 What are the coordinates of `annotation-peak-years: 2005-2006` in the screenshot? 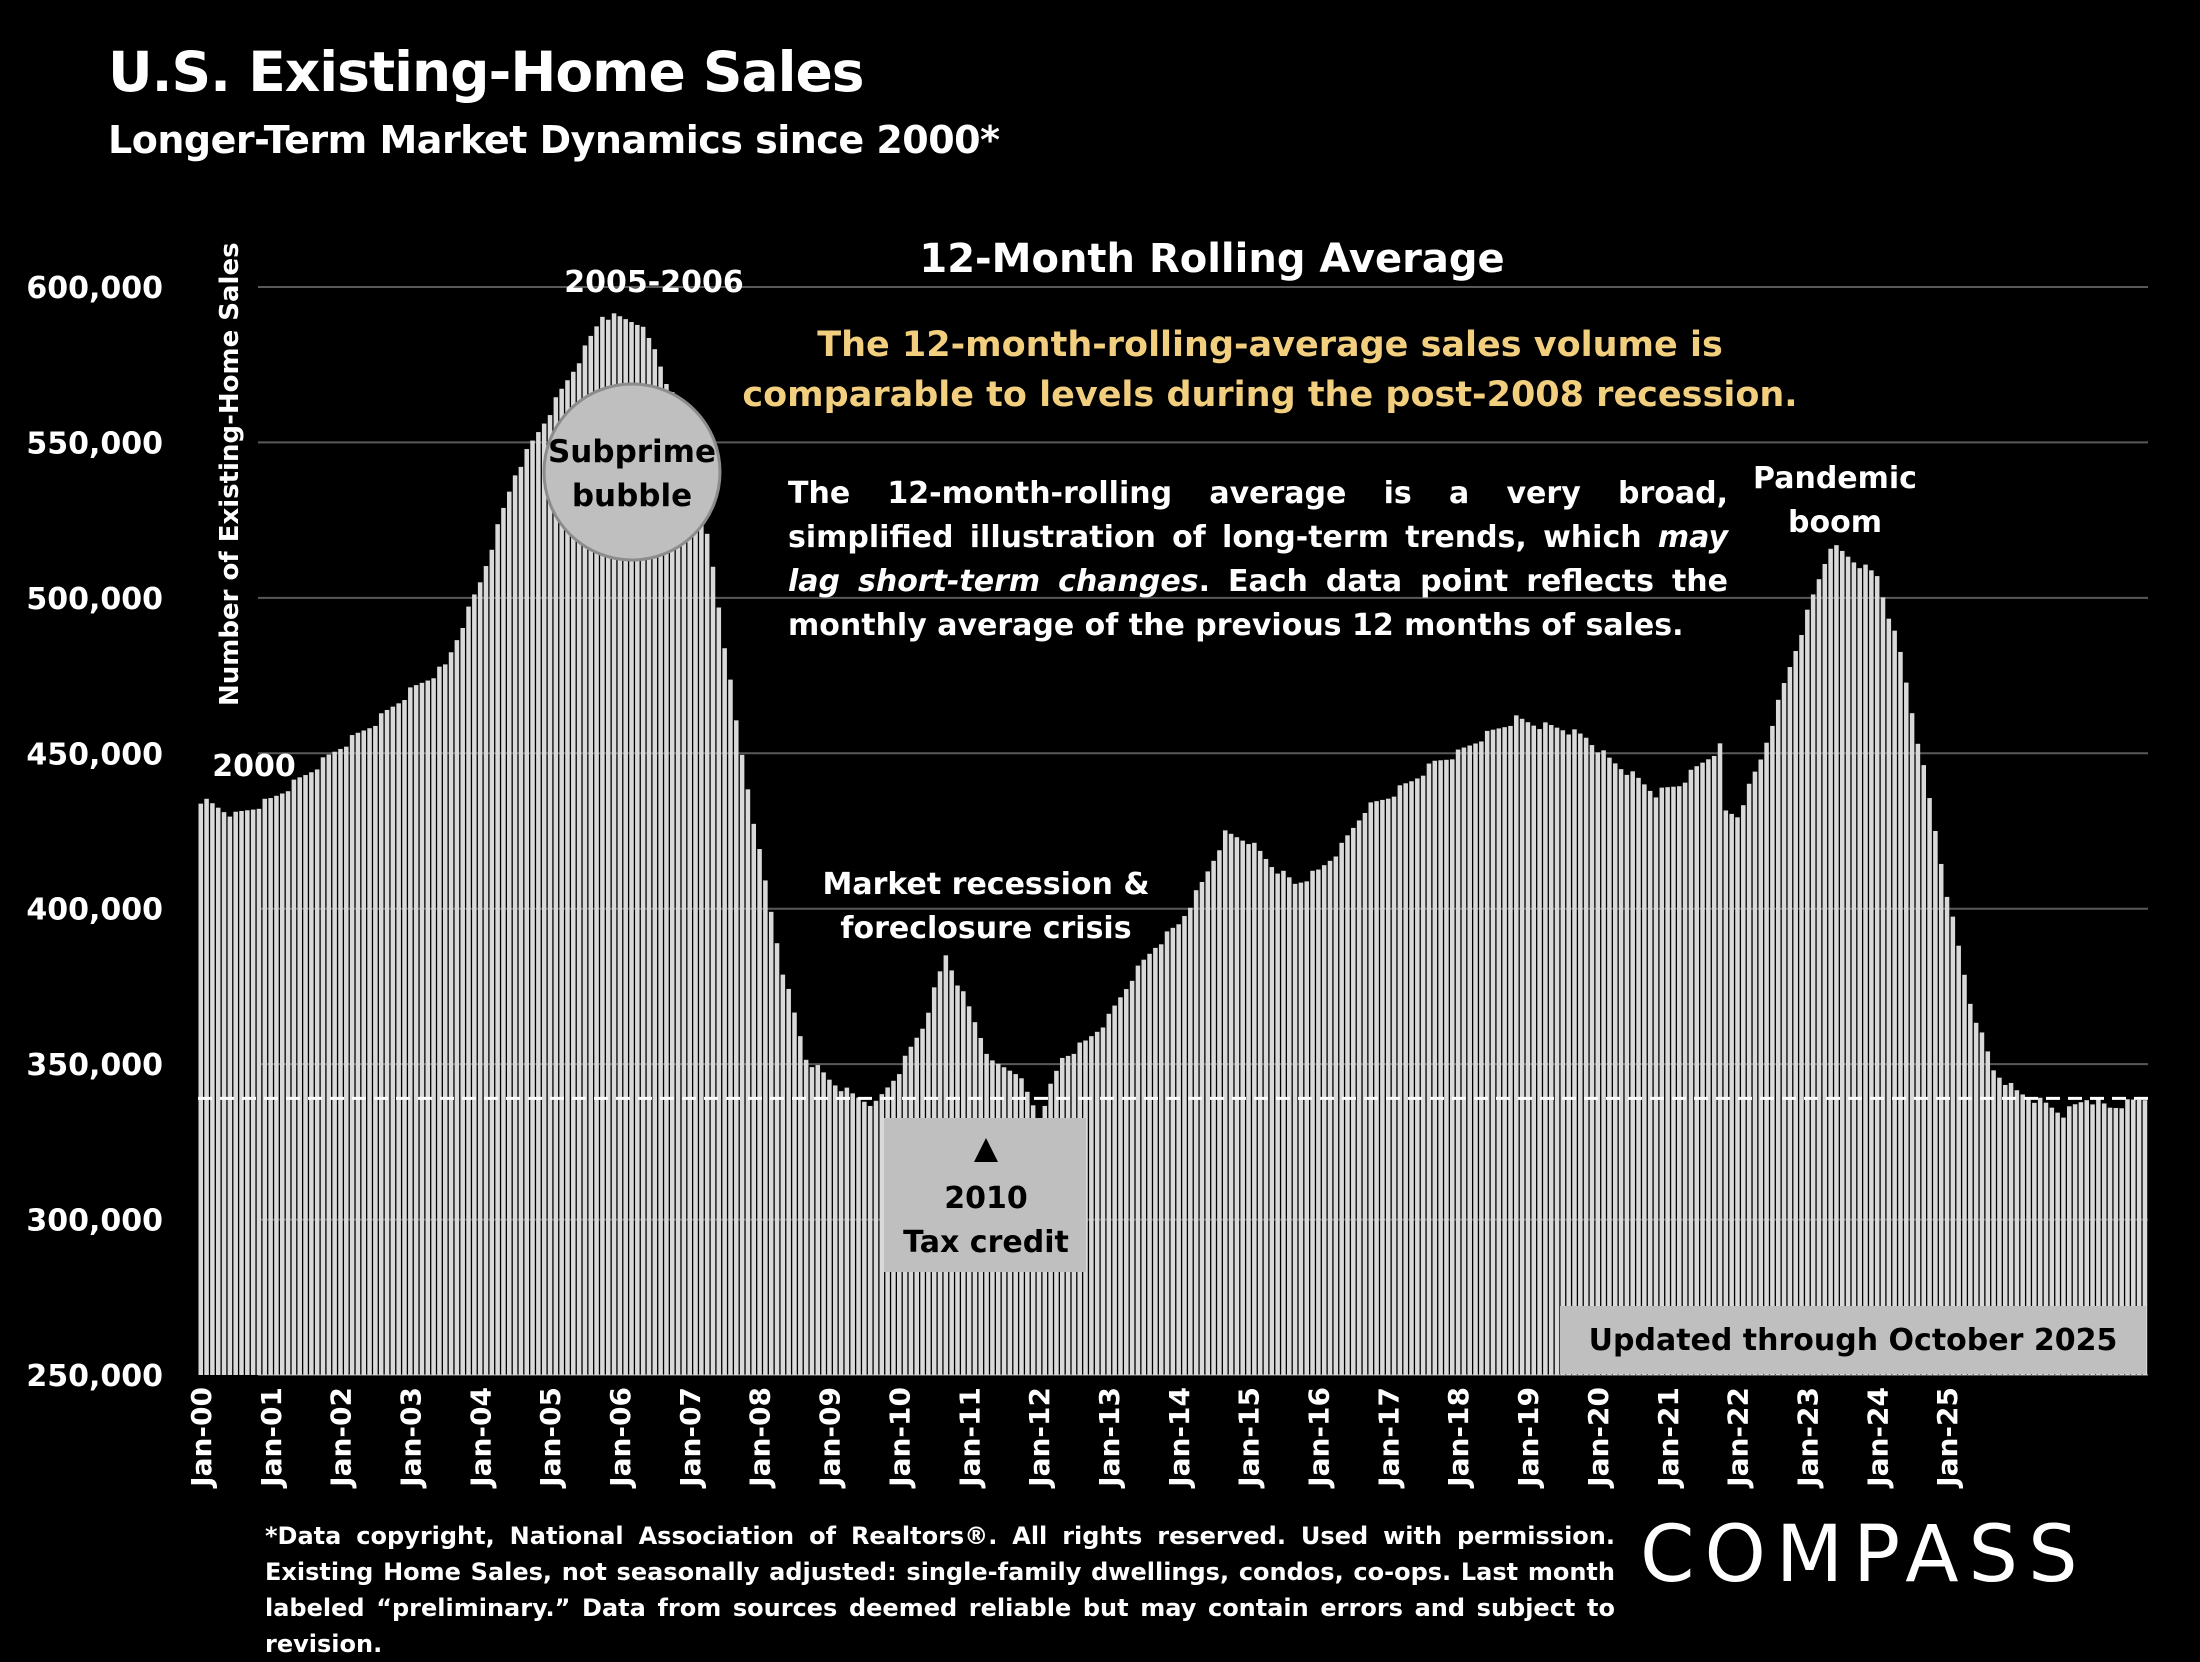 It's located at (653, 282).